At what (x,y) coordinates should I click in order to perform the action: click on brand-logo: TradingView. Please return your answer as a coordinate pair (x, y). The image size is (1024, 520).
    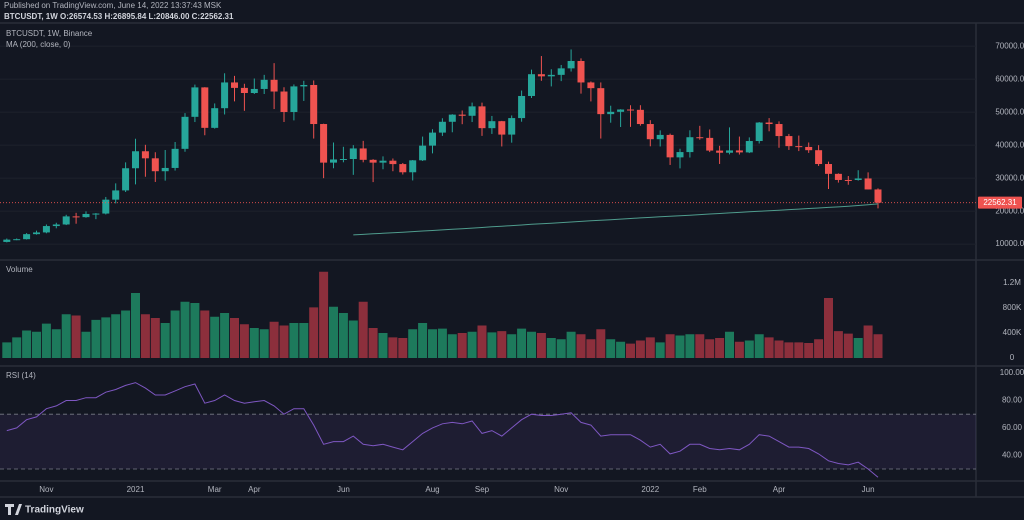
    Looking at the image, I should click on (44, 510).